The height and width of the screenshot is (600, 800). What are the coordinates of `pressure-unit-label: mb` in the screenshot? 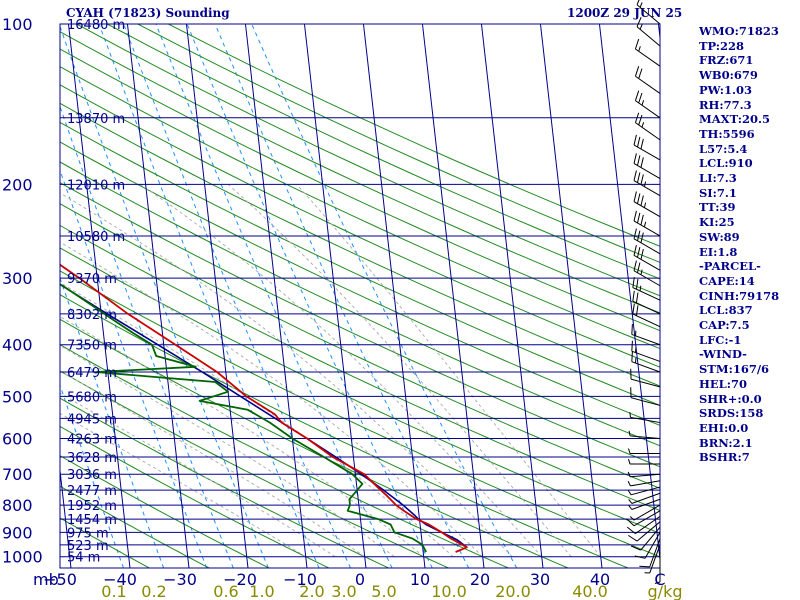 It's located at (46, 579).